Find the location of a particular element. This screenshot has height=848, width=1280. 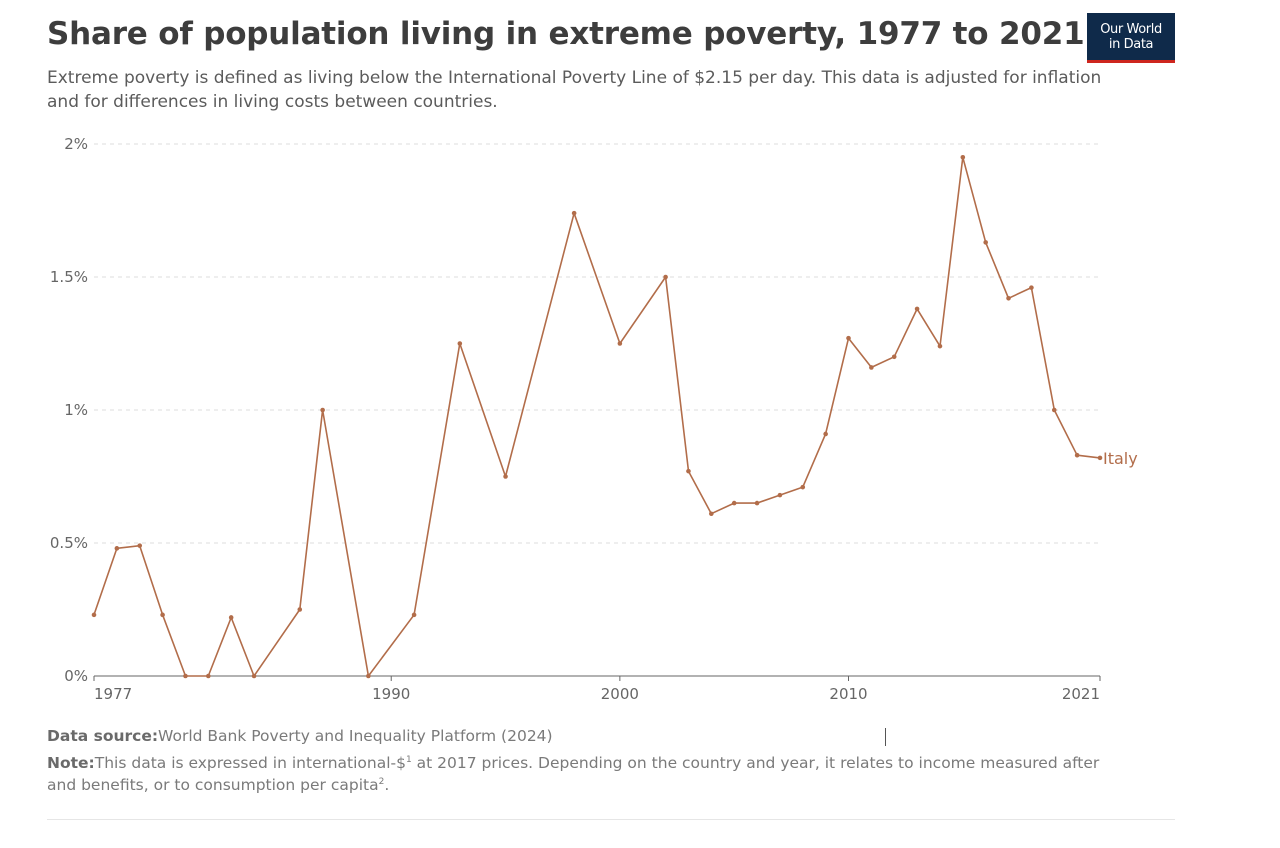

note-footnote-2: 2 is located at coordinates (381, 781).